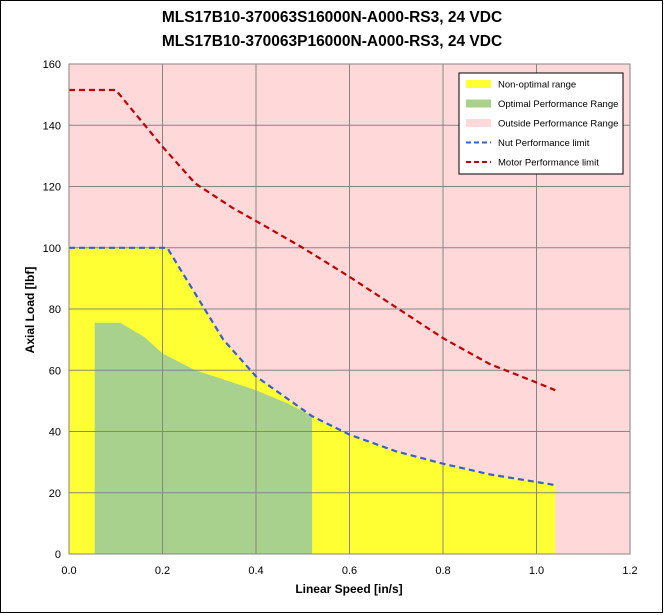 The image size is (665, 615). I want to click on legend-label-motor-performance-limit: Motor Performance limit, so click(548, 163).